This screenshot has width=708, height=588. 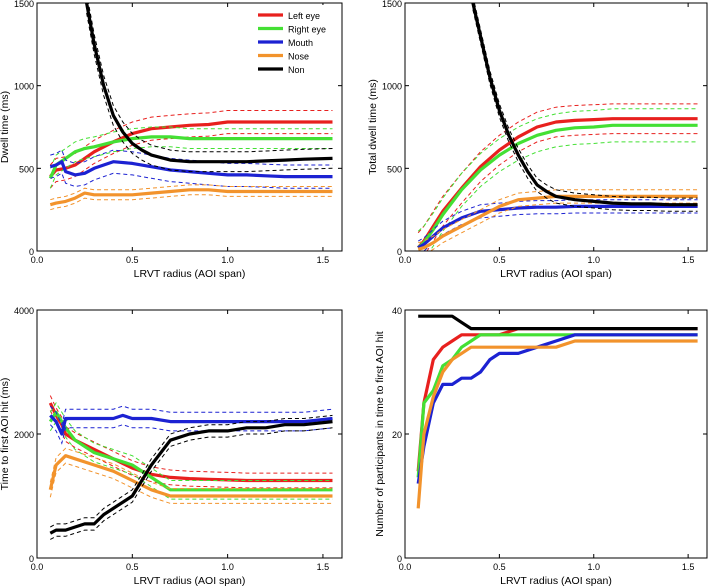 What do you see at coordinates (24, 435) in the screenshot?
I see `y-tick-label: 2000` at bounding box center [24, 435].